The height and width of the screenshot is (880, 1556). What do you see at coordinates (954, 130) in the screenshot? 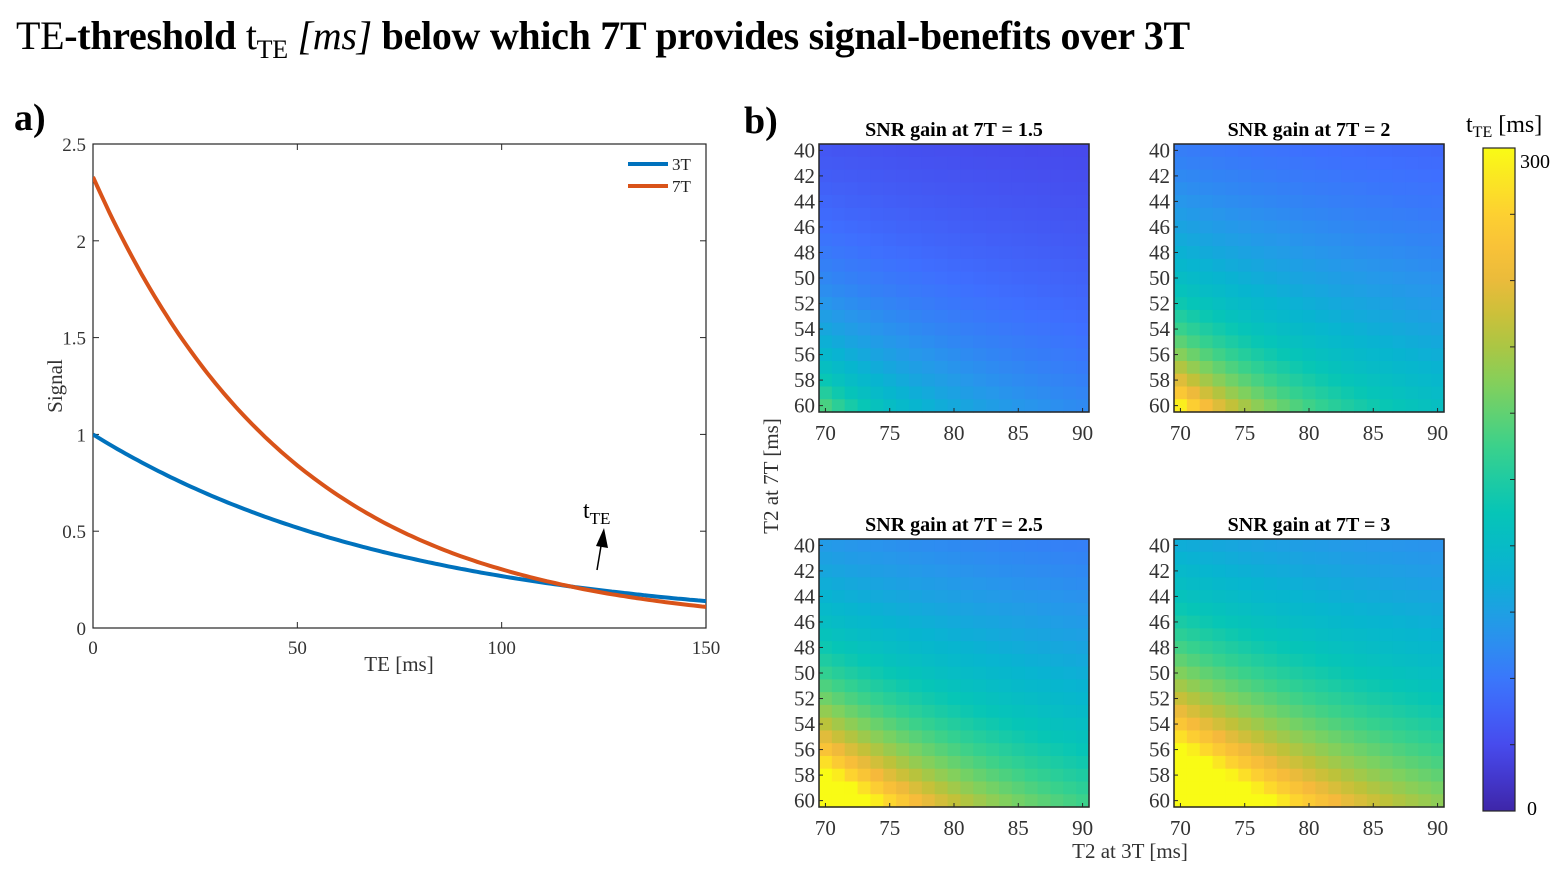
I see `heatmap-title: SNR gain at 7T = 1.5` at bounding box center [954, 130].